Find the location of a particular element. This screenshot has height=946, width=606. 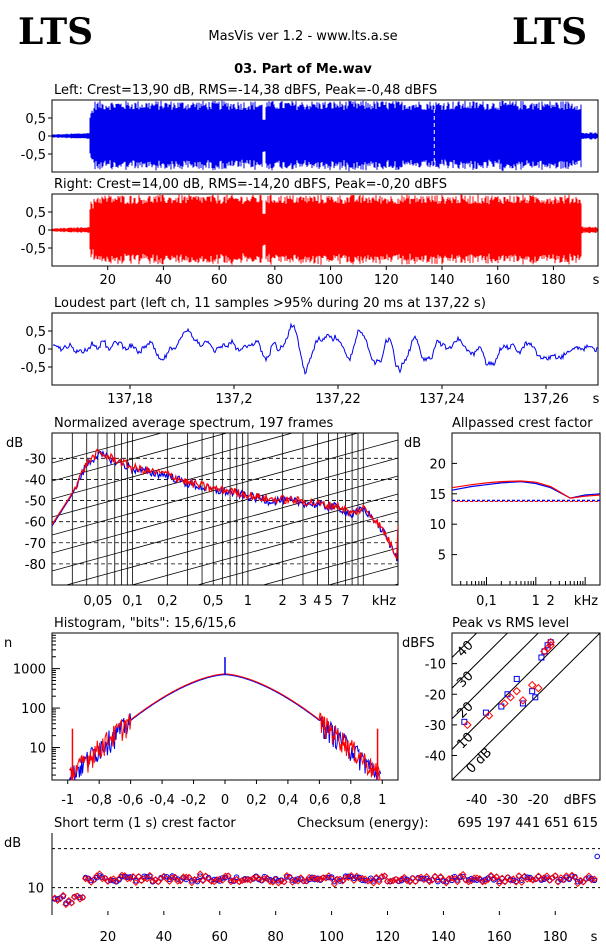

logo-right: LTS is located at coordinates (549, 32).